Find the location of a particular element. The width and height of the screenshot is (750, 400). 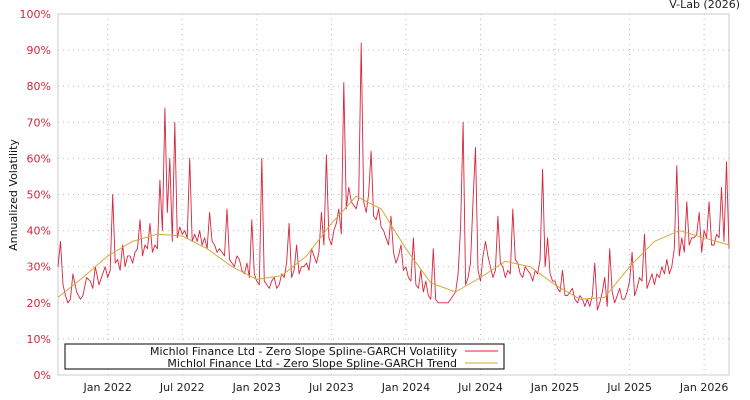

x-tick-label: Jul 2023 is located at coordinates (331, 387).